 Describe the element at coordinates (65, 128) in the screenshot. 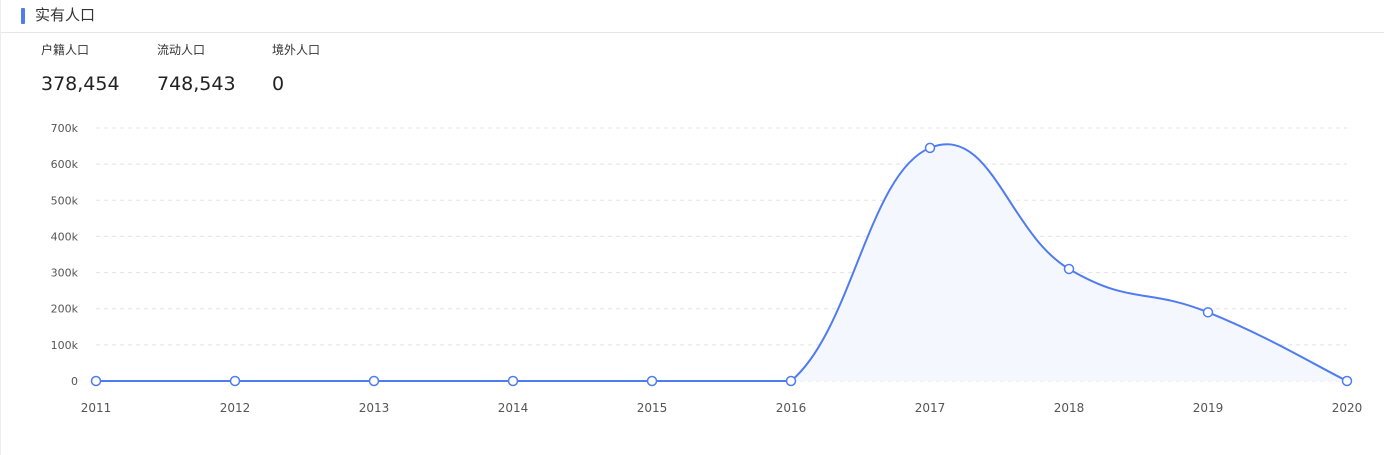

I see `y-tick-label: 700k` at that location.